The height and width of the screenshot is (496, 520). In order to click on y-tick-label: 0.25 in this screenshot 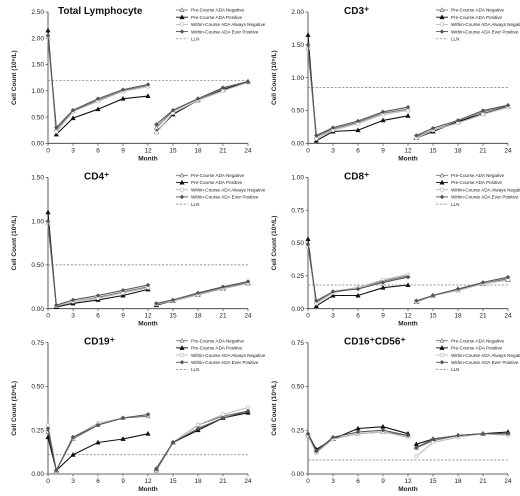, I will do `click(37, 430)`.